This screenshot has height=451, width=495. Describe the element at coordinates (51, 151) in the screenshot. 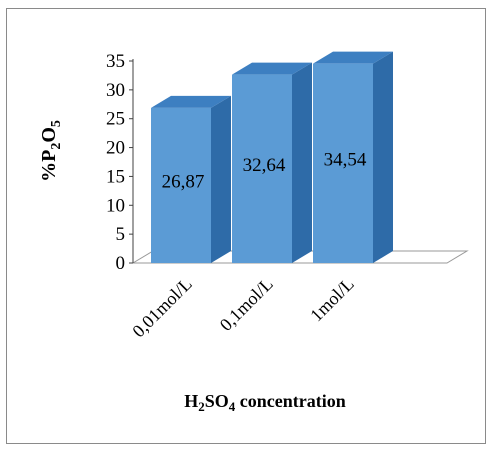

I see `y-axis-label: %P2O5` at that location.